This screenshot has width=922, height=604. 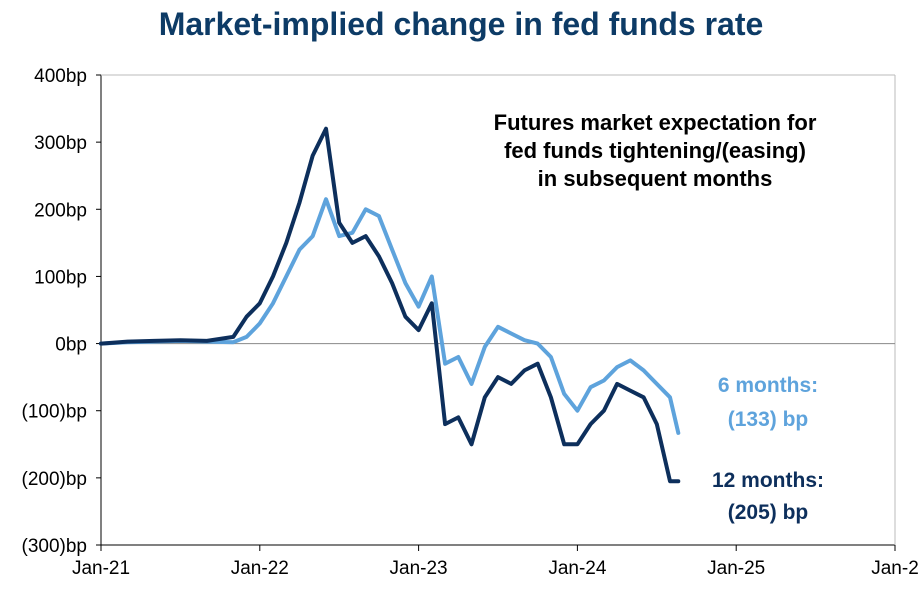 What do you see at coordinates (768, 419) in the screenshot?
I see `series-end-label: (133) bp` at bounding box center [768, 419].